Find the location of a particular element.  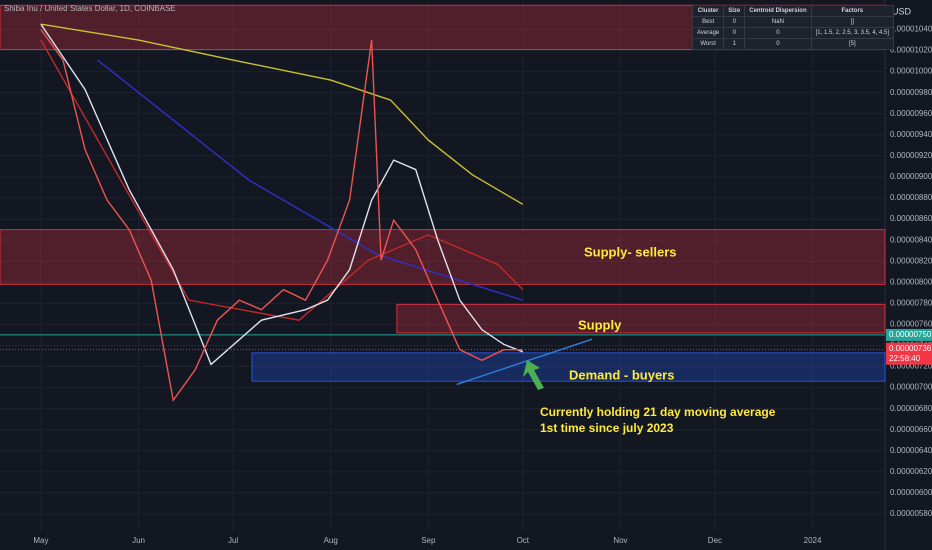

y-tick-label: 0.00000680 is located at coordinates (911, 408).